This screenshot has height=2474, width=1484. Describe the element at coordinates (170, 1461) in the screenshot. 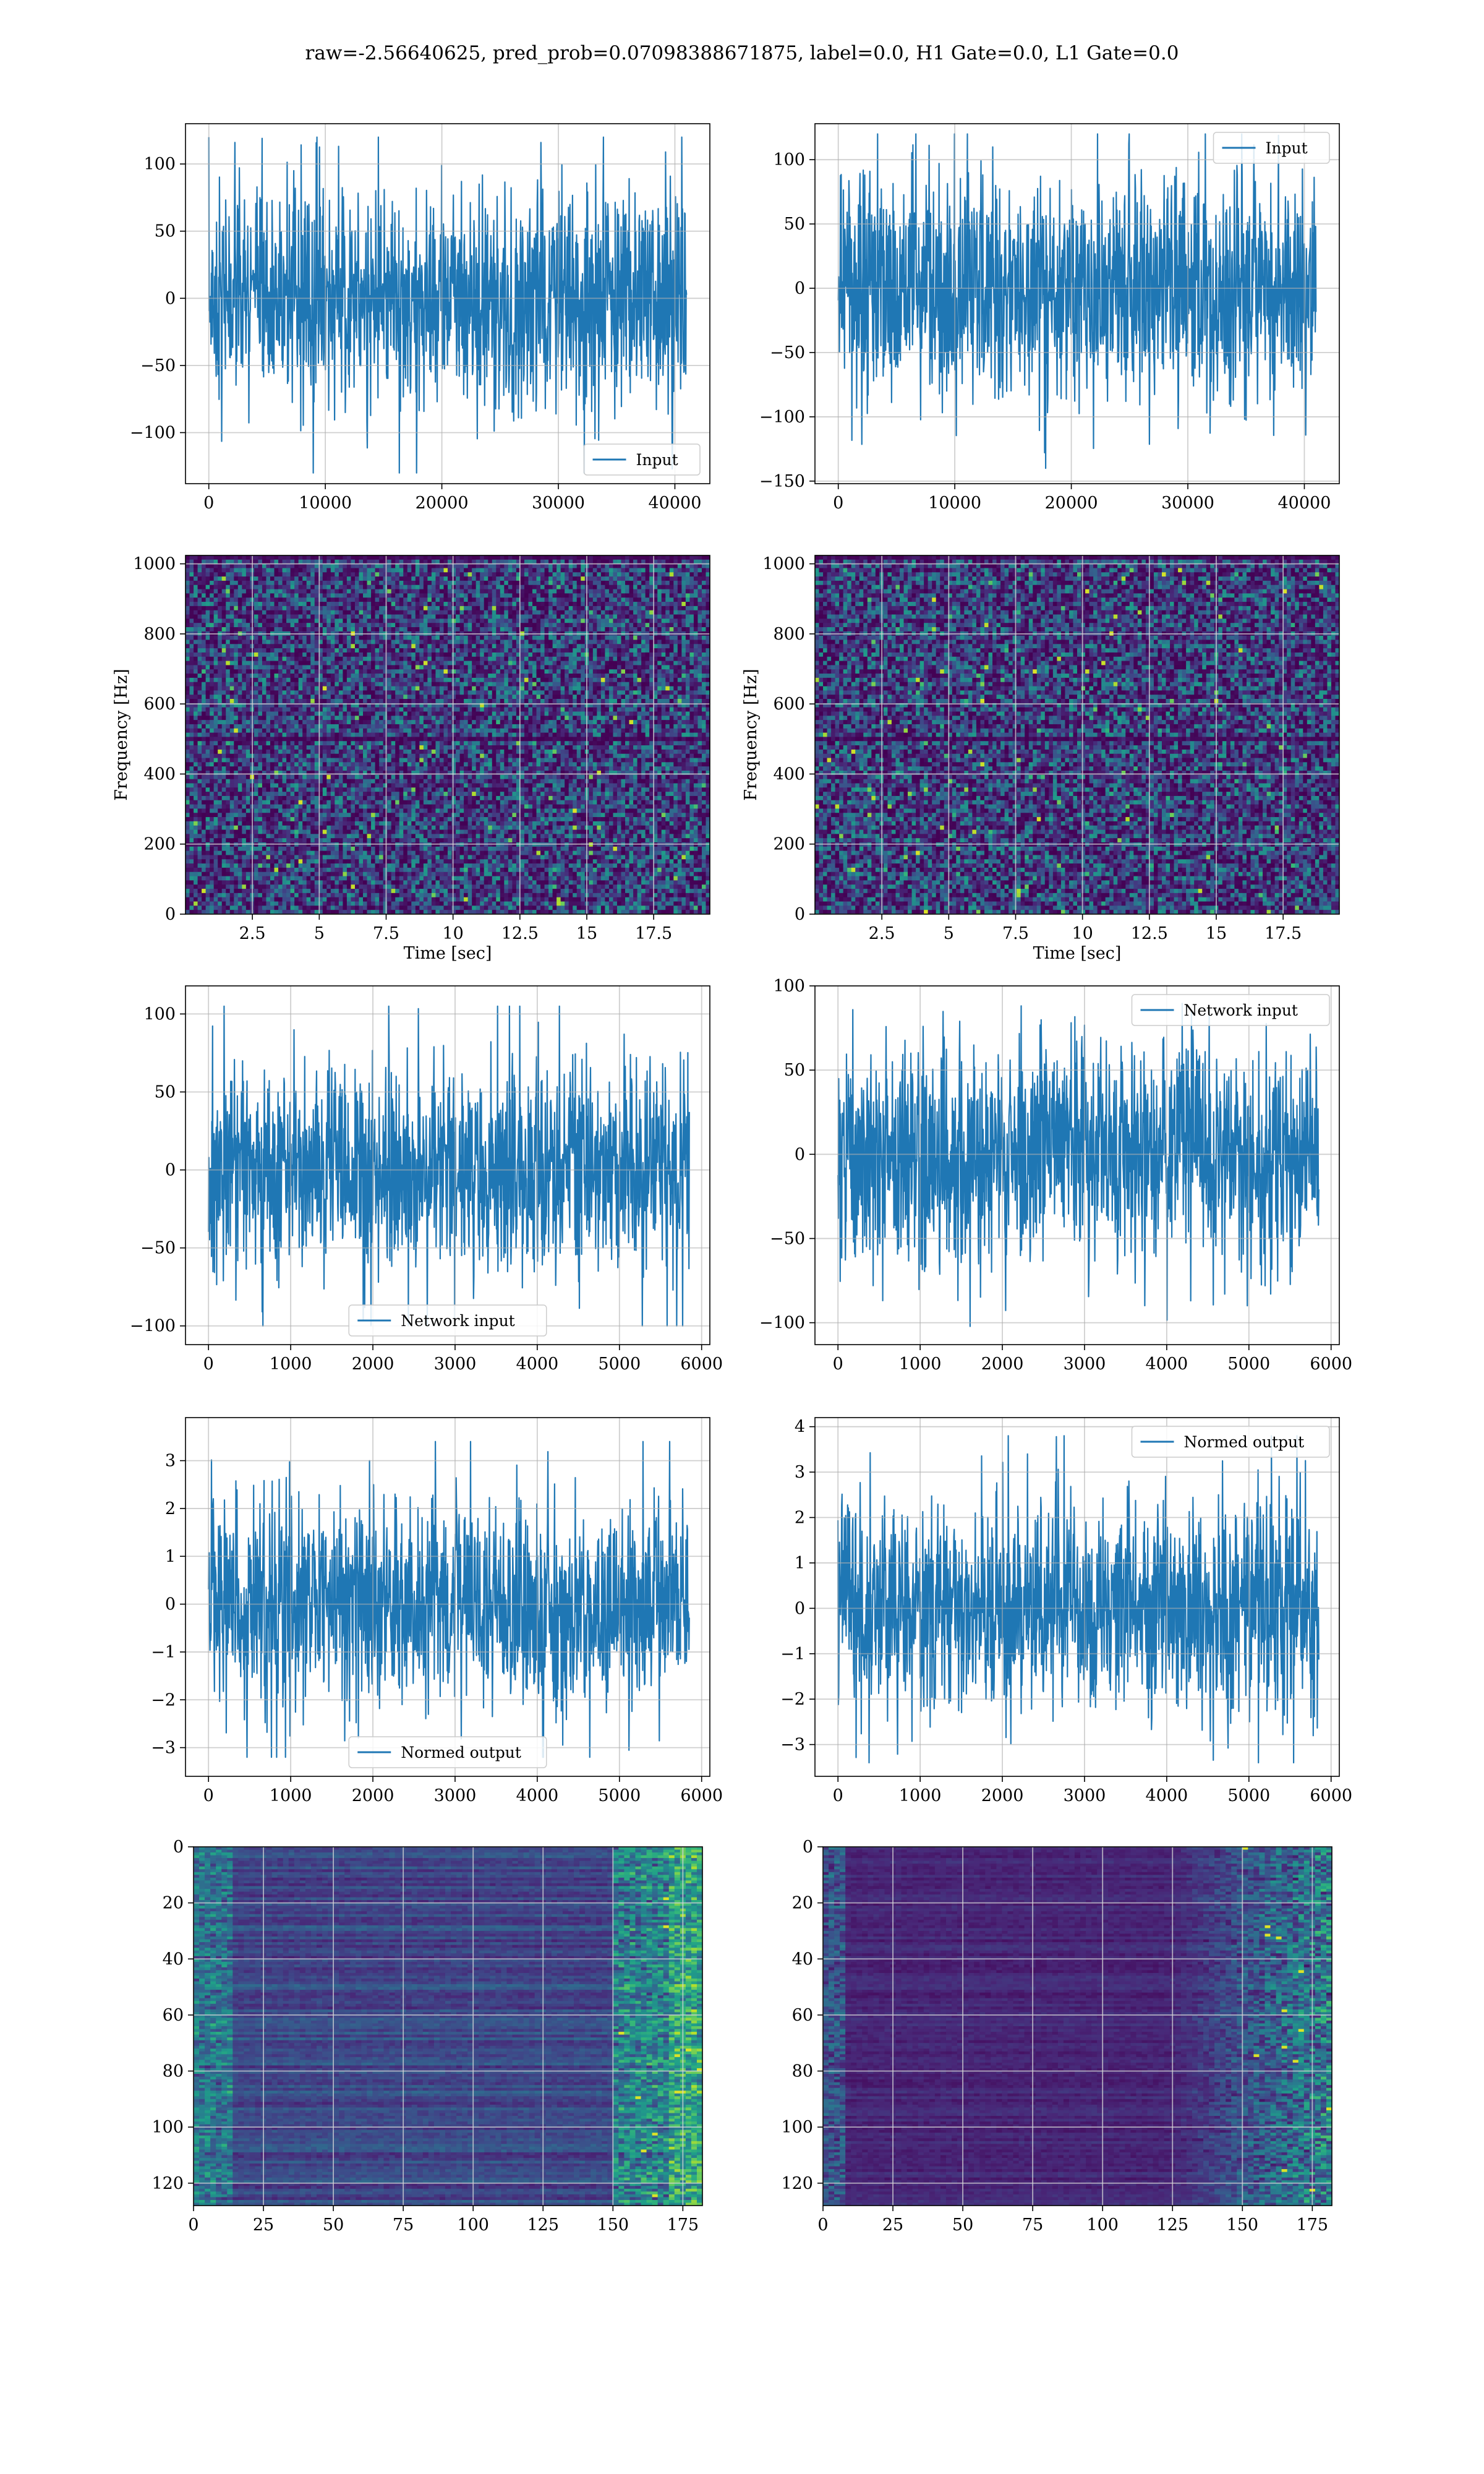

I see `y-tick-label: 3` at that location.